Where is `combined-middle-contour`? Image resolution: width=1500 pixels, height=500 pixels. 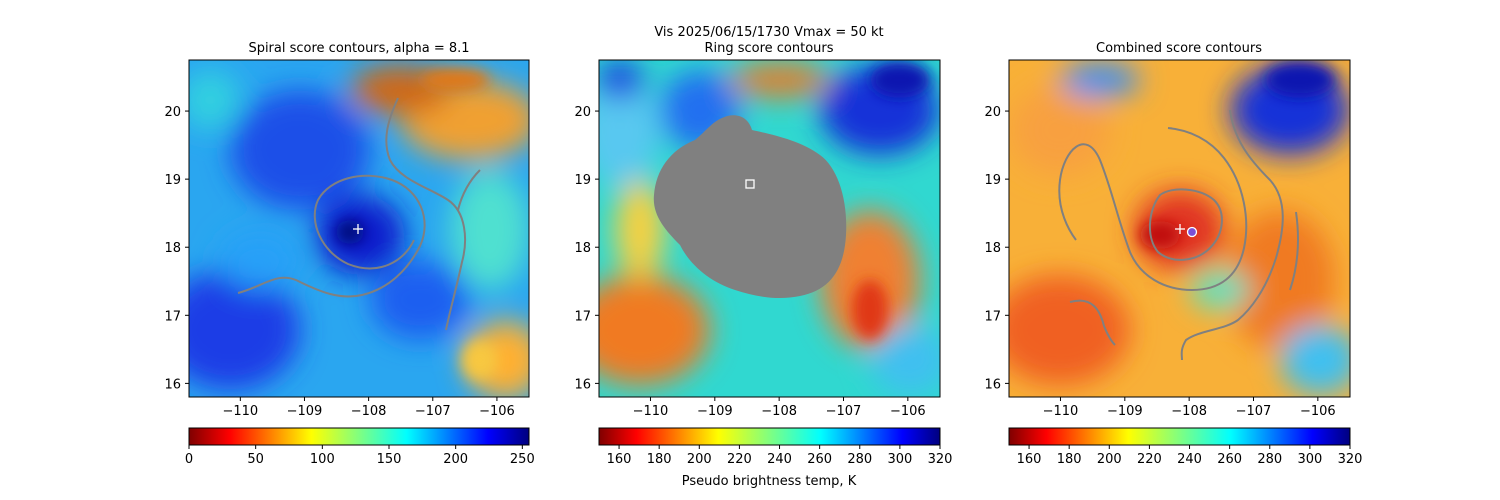 combined-middle-contour is located at coordinates (1153, 209).